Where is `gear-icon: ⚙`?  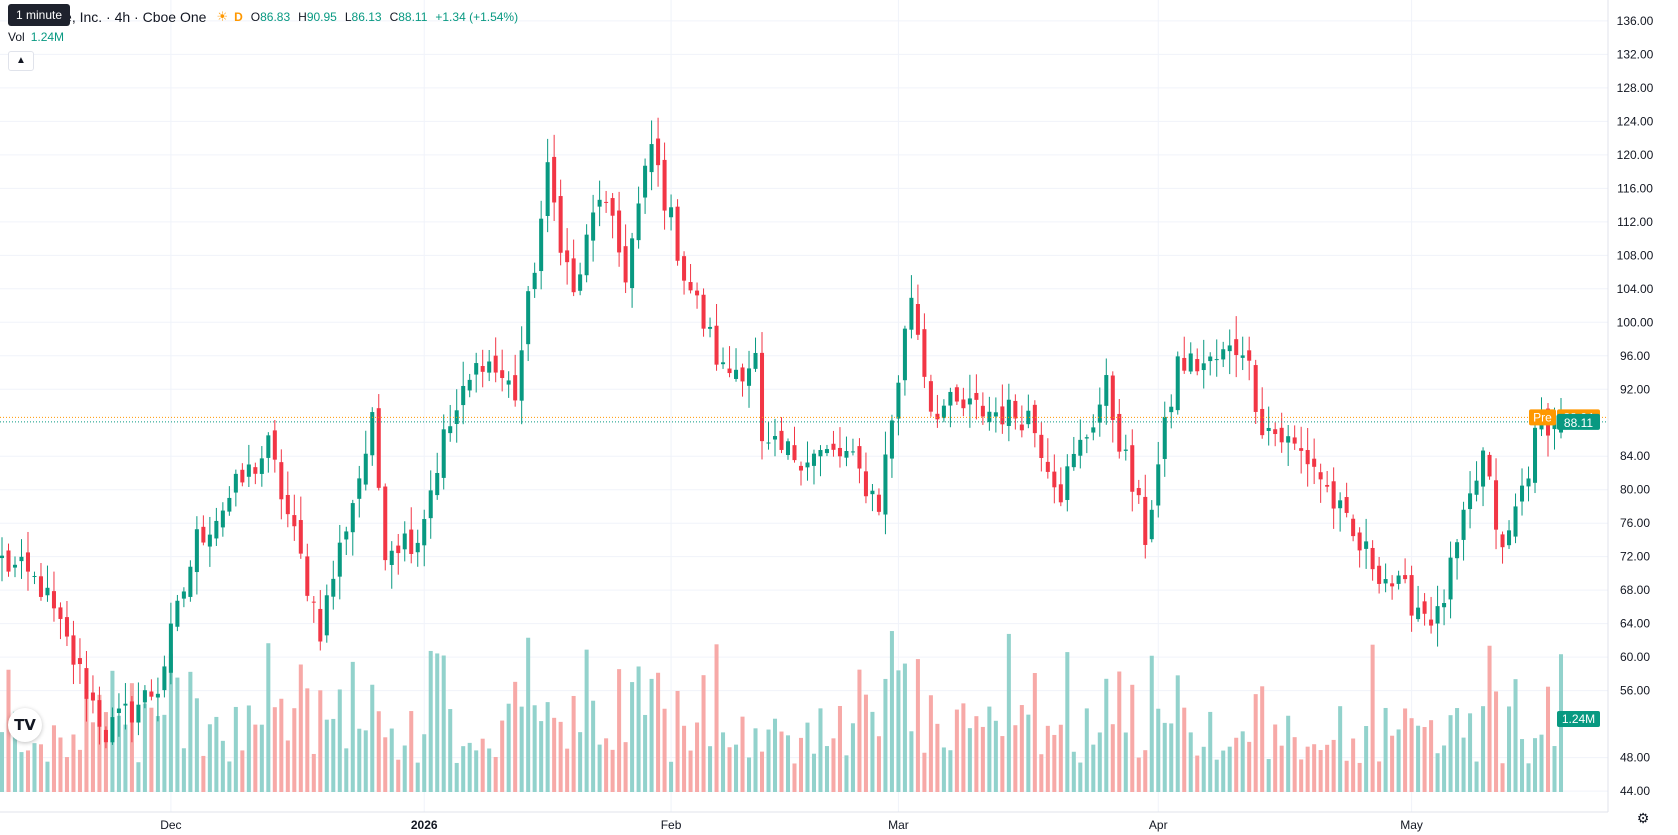 gear-icon: ⚙ is located at coordinates (1643, 818).